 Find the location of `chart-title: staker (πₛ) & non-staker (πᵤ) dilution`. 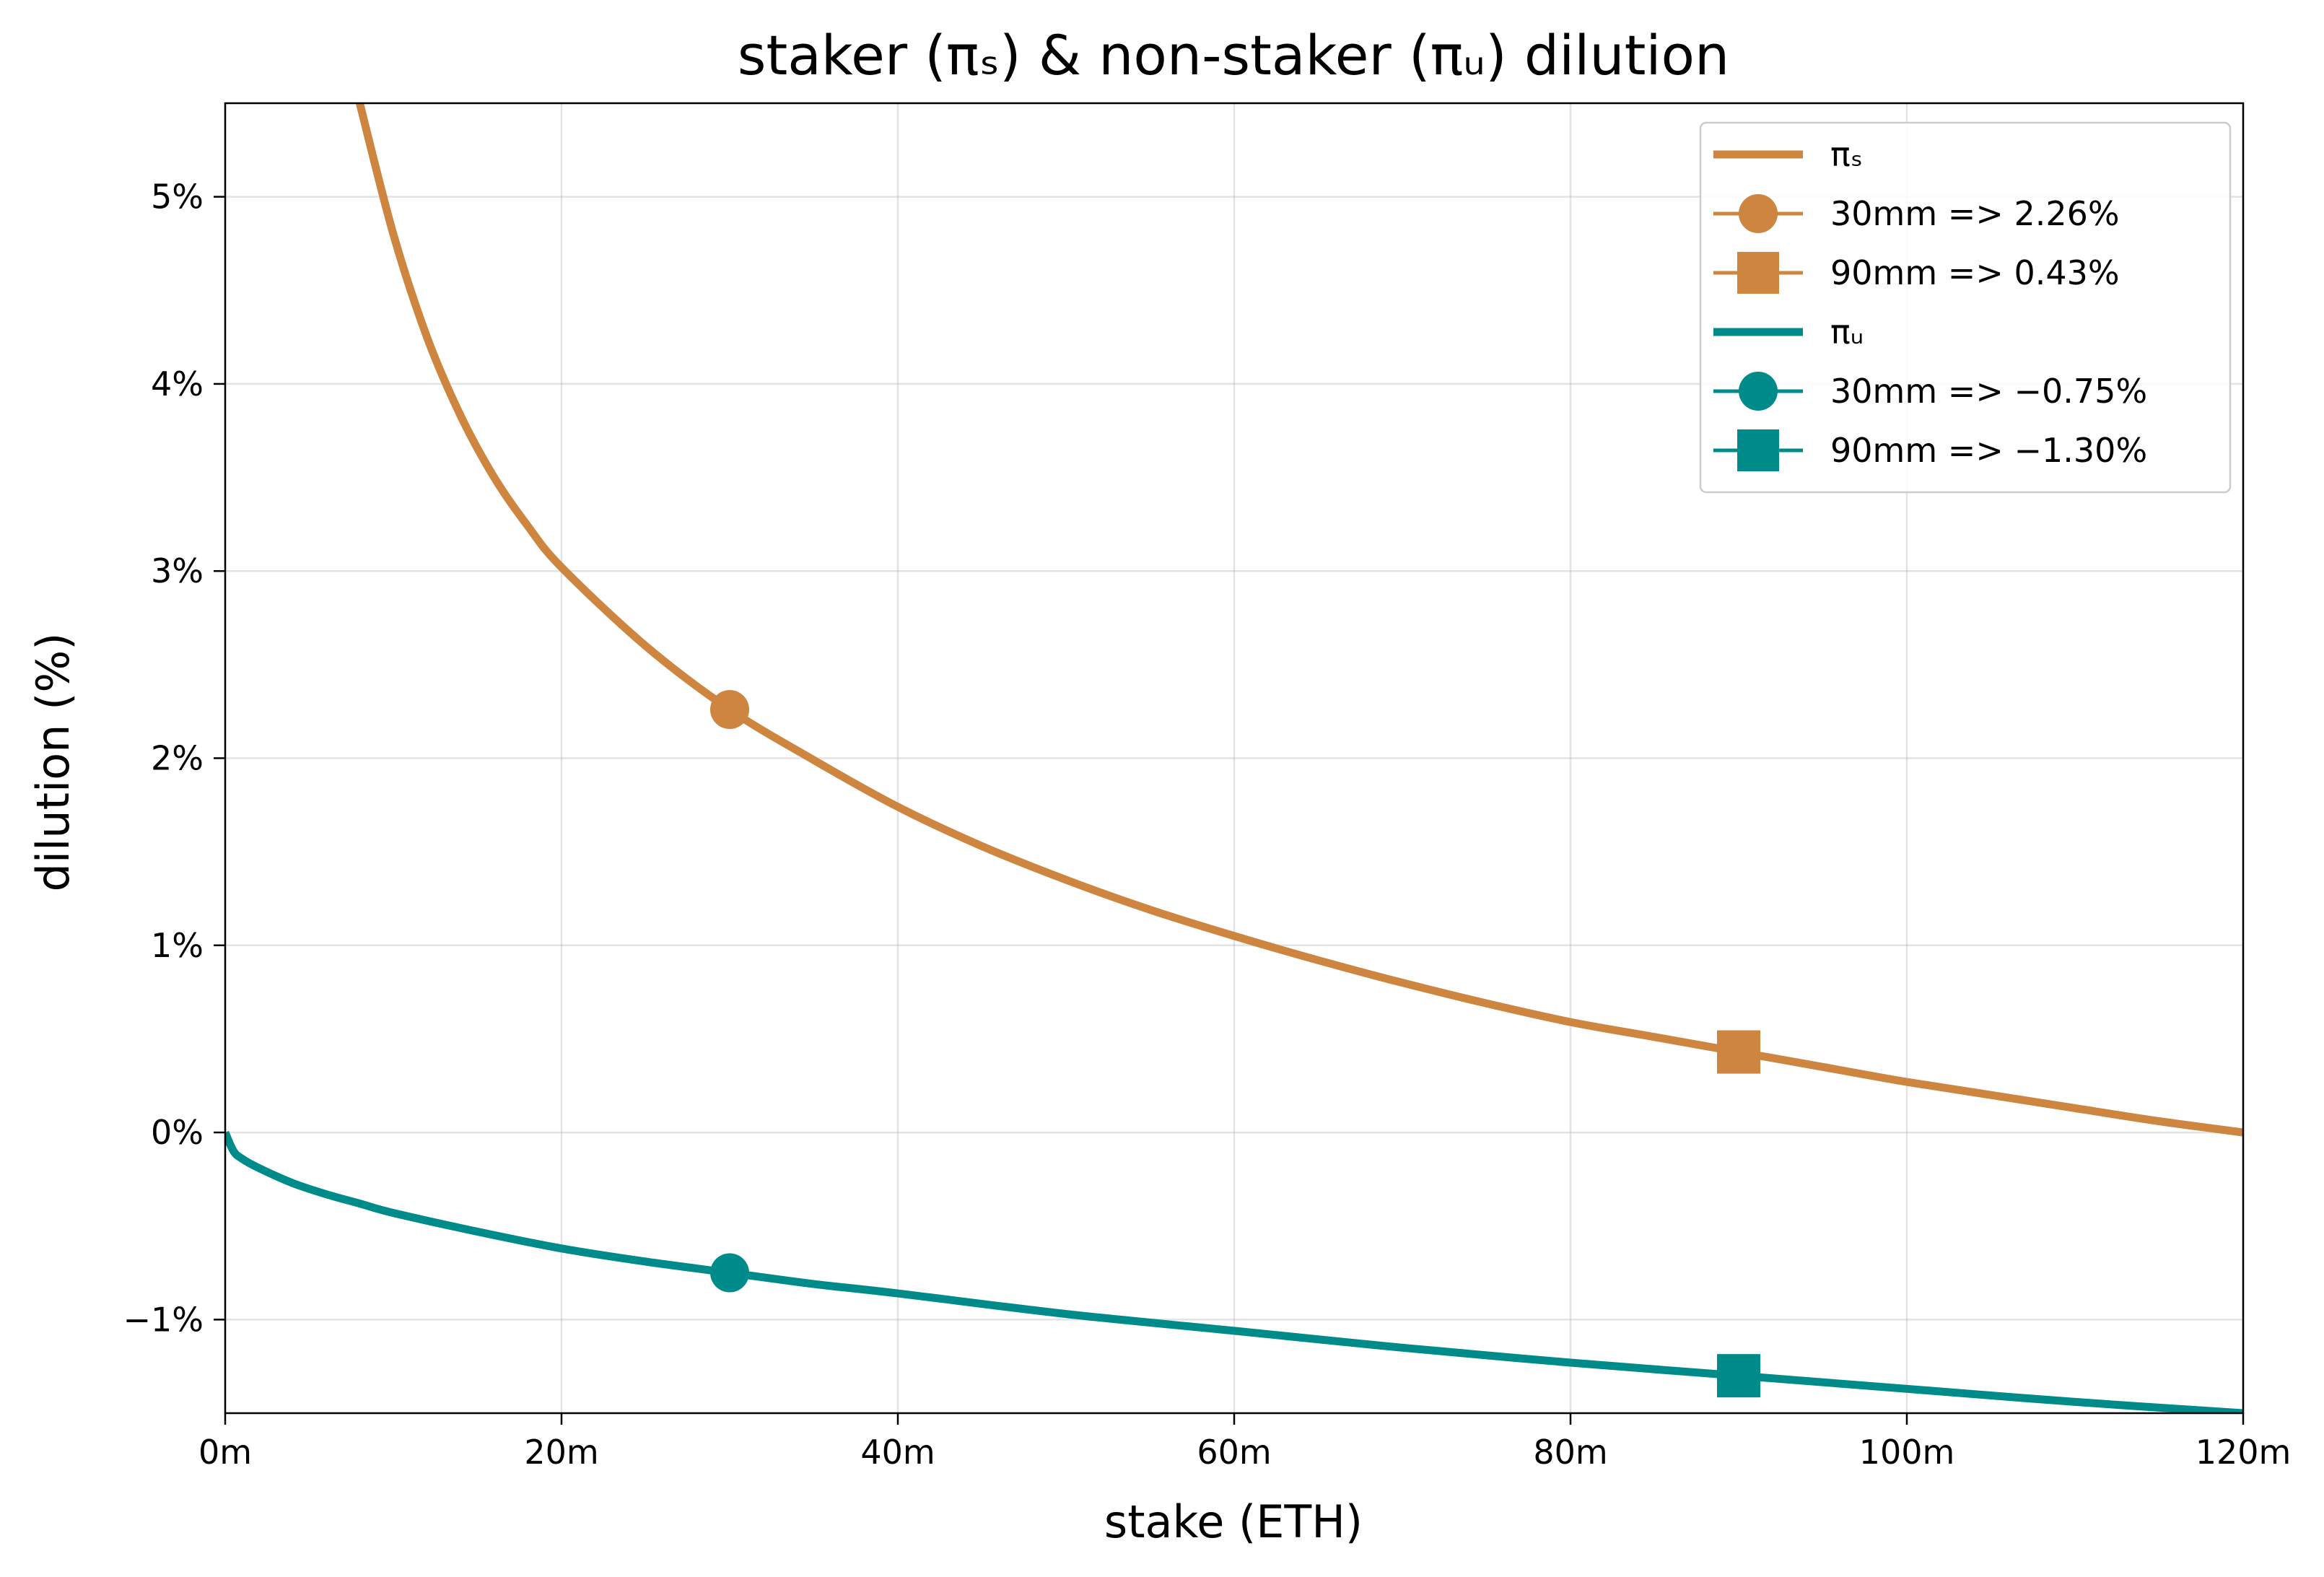

chart-title: staker (πₛ) & non-staker (πᵤ) dilution is located at coordinates (1233, 55).